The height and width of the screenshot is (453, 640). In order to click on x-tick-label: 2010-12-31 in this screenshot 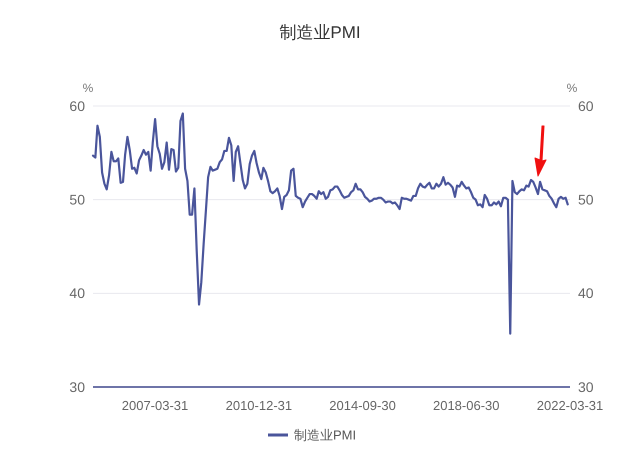, I will do `click(259, 405)`.